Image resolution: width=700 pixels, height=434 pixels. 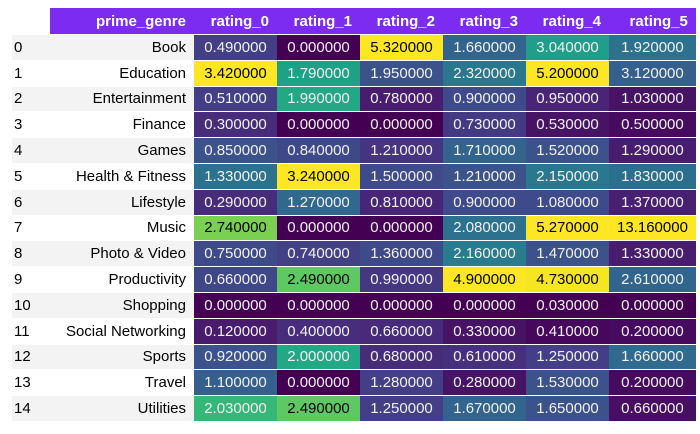 What do you see at coordinates (122, 409) in the screenshot?
I see `genre-cell: Utilities` at bounding box center [122, 409].